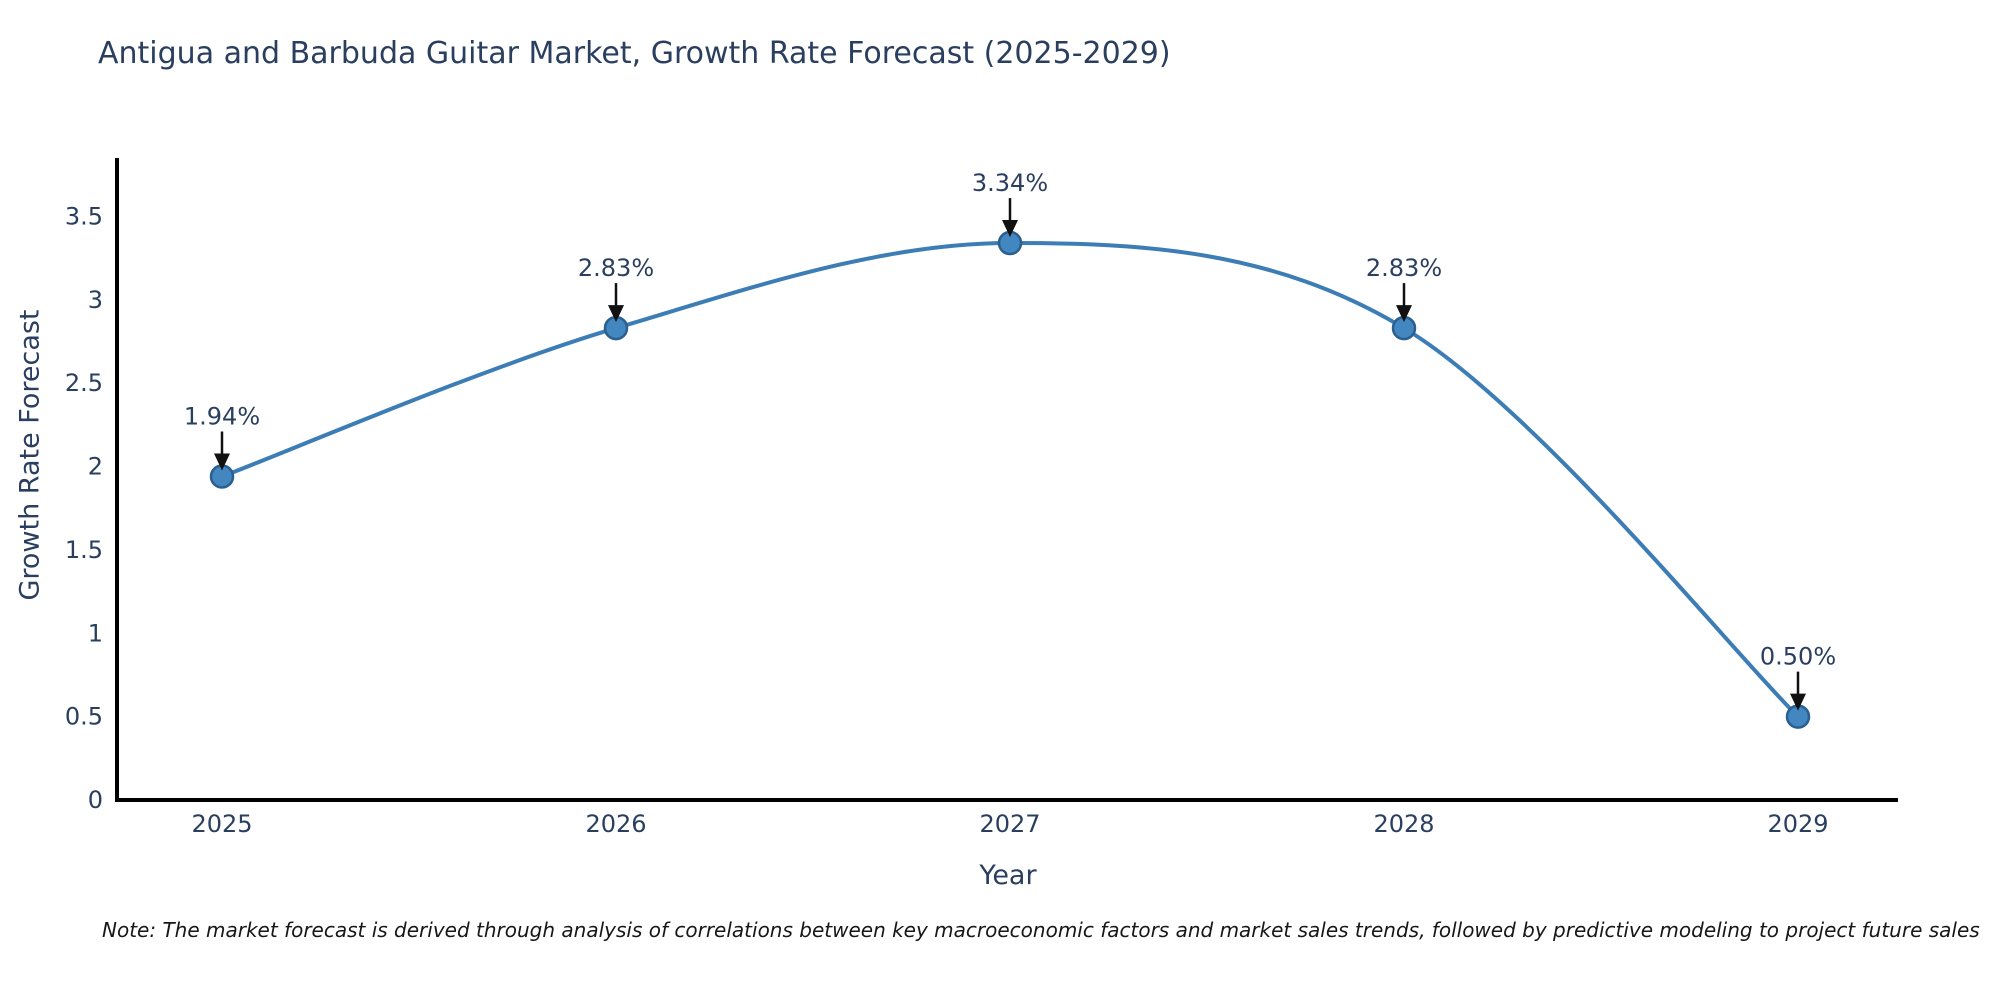  Describe the element at coordinates (222, 417) in the screenshot. I see `annotation-label: 1.94%` at that location.